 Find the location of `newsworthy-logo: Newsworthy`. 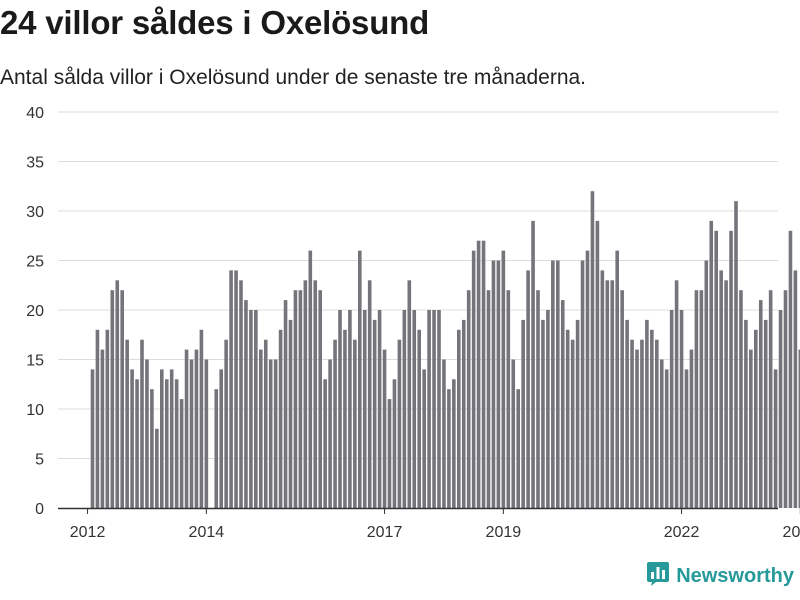

newsworthy-logo: Newsworthy is located at coordinates (720, 576).